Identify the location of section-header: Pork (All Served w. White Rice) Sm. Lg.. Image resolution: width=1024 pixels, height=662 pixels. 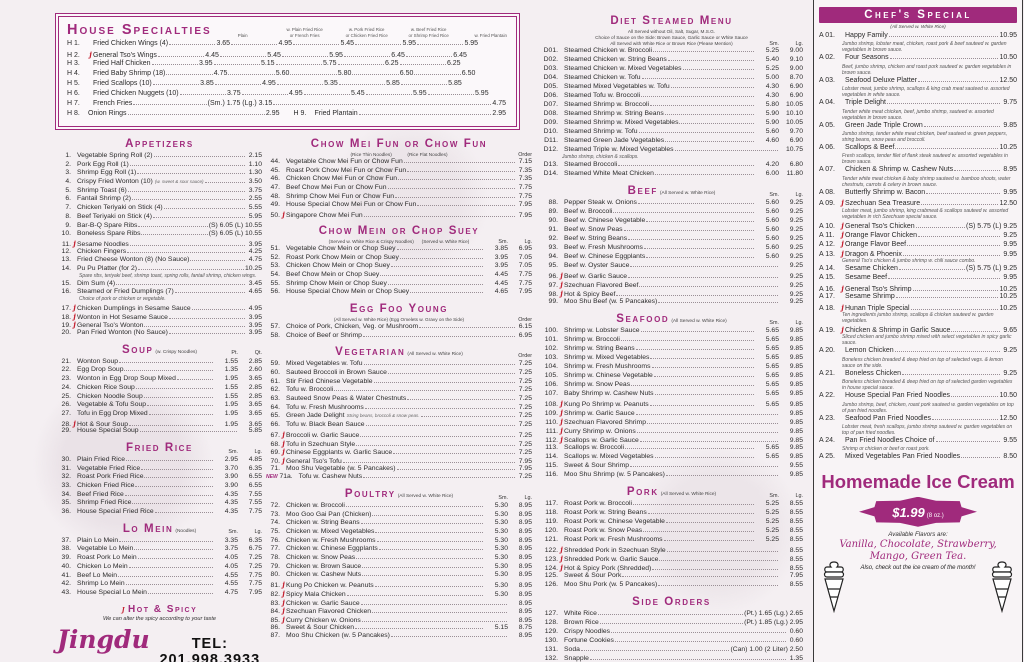
(671, 491).